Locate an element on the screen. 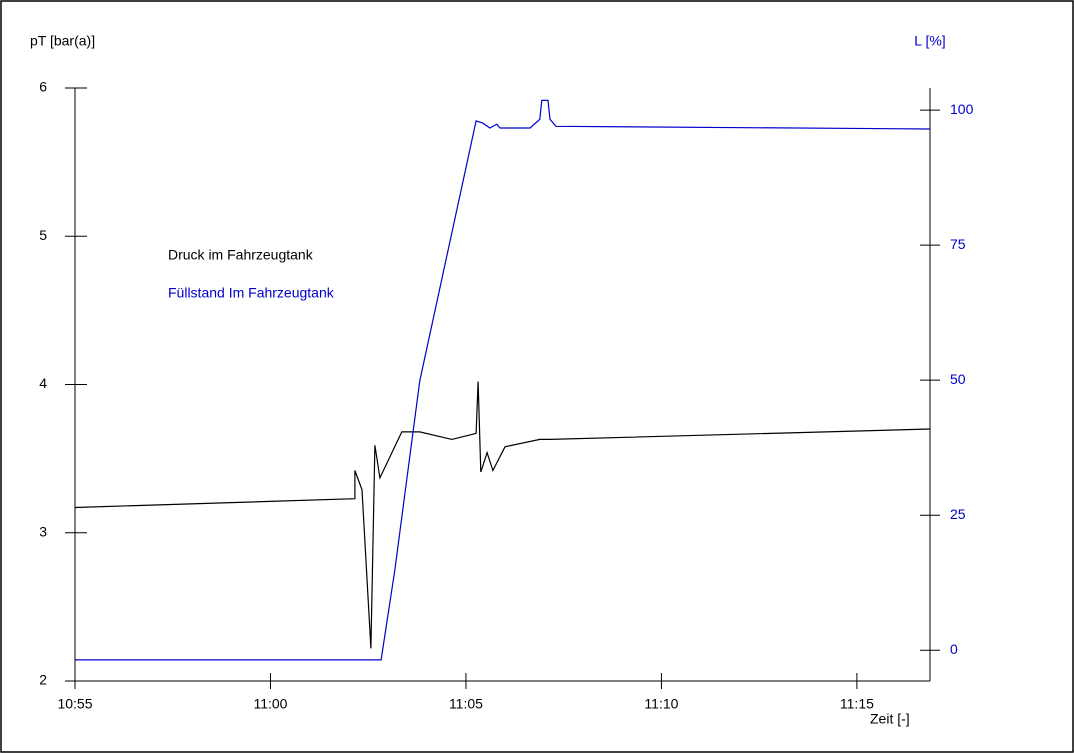 This screenshot has width=1074, height=753. x-tick-label: 11:10 is located at coordinates (661, 704).